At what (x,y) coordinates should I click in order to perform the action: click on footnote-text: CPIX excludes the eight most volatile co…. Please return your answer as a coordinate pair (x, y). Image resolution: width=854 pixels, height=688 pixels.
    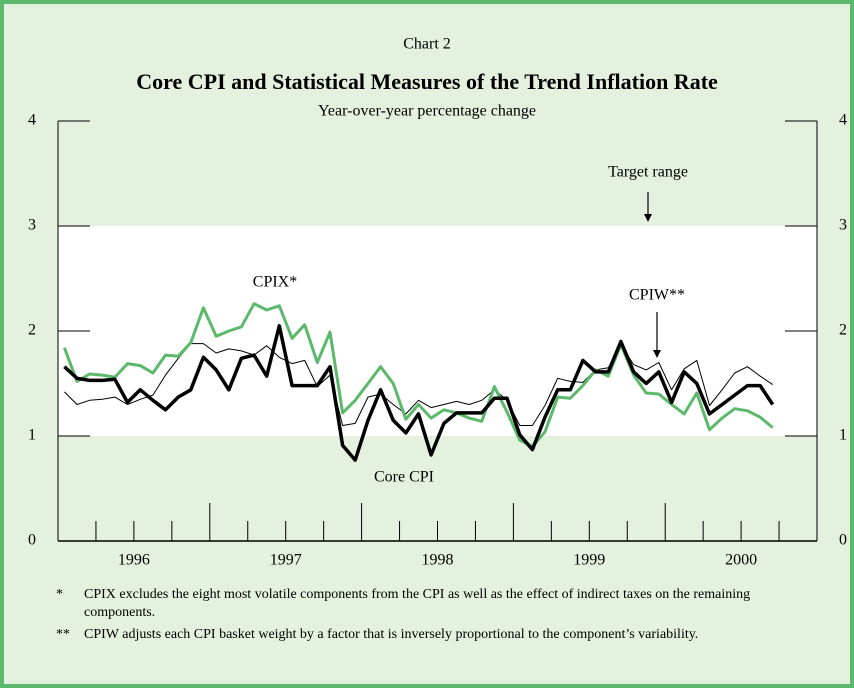
    Looking at the image, I should click on (417, 603).